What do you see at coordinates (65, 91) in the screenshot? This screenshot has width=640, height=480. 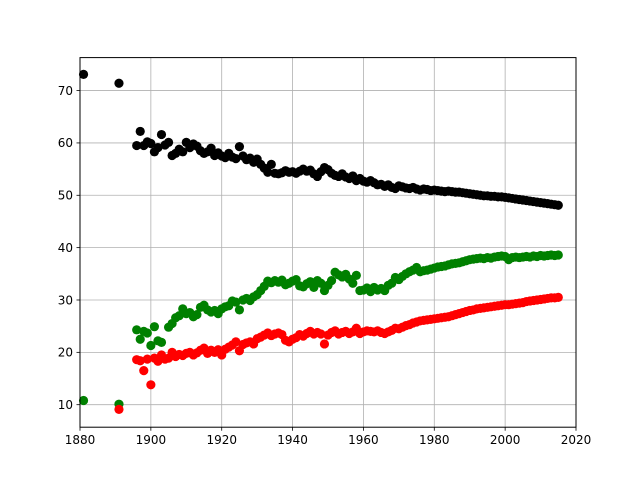 I see `y-tick-label: 70` at bounding box center [65, 91].